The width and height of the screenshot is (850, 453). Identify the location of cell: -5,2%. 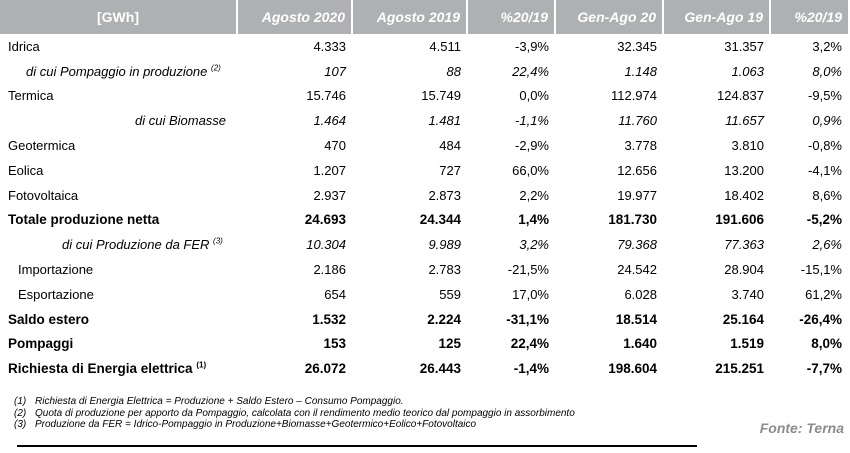
(824, 220).